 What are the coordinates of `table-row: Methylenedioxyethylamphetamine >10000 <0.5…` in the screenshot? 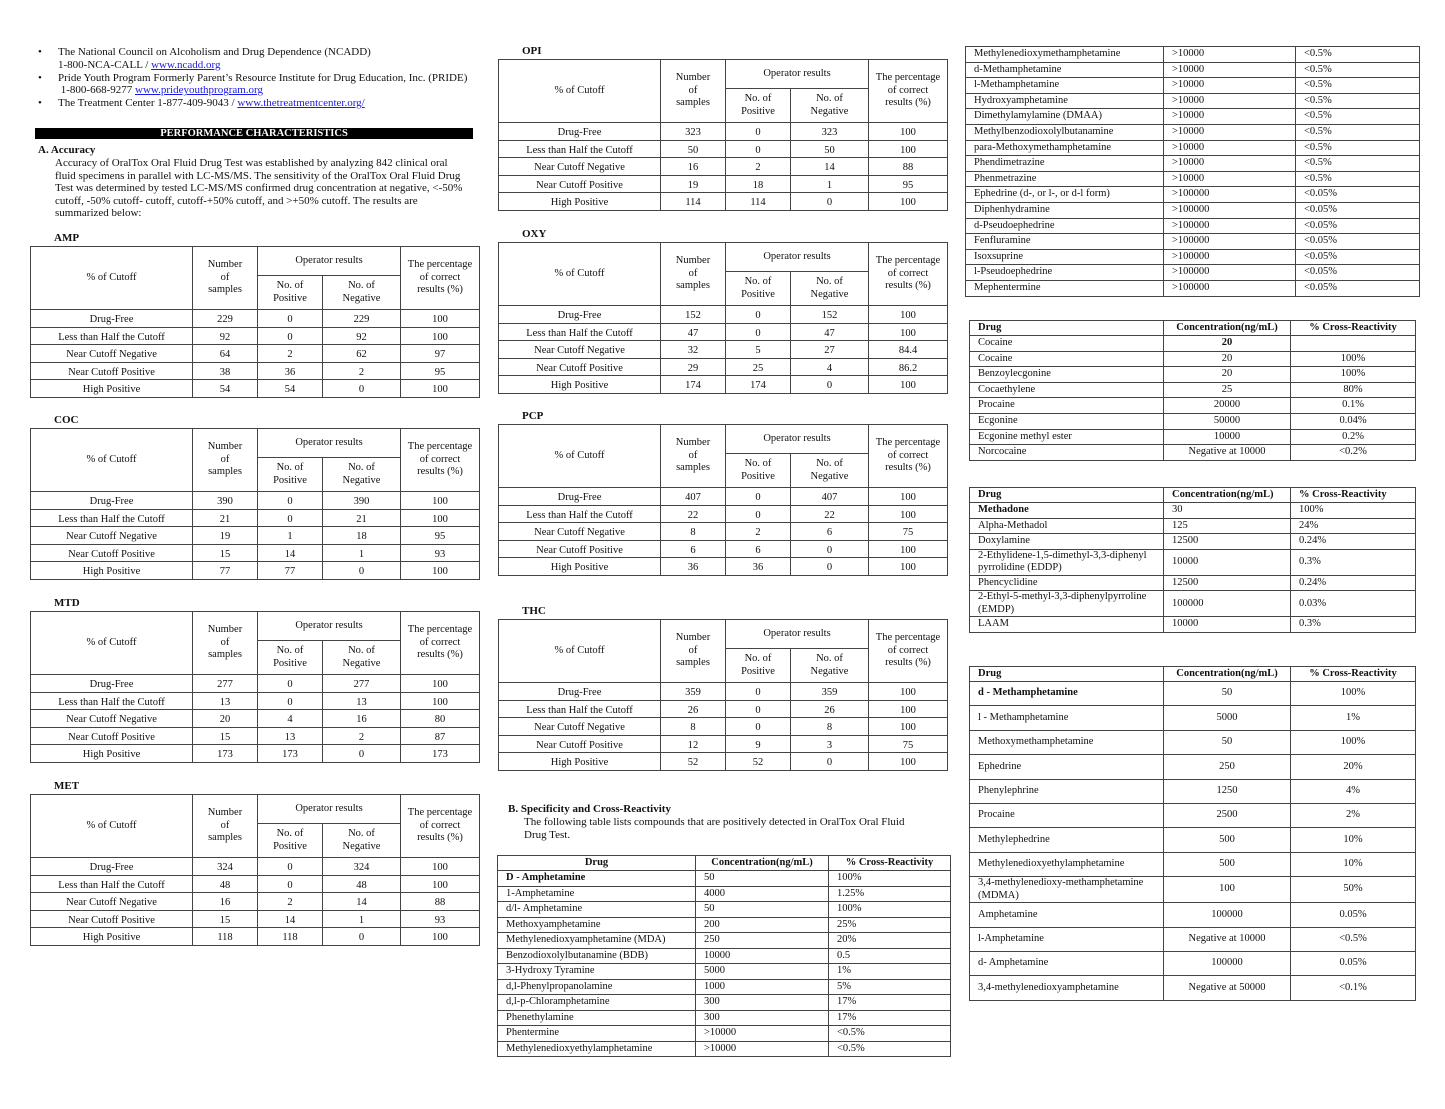 It's located at (724, 1048).